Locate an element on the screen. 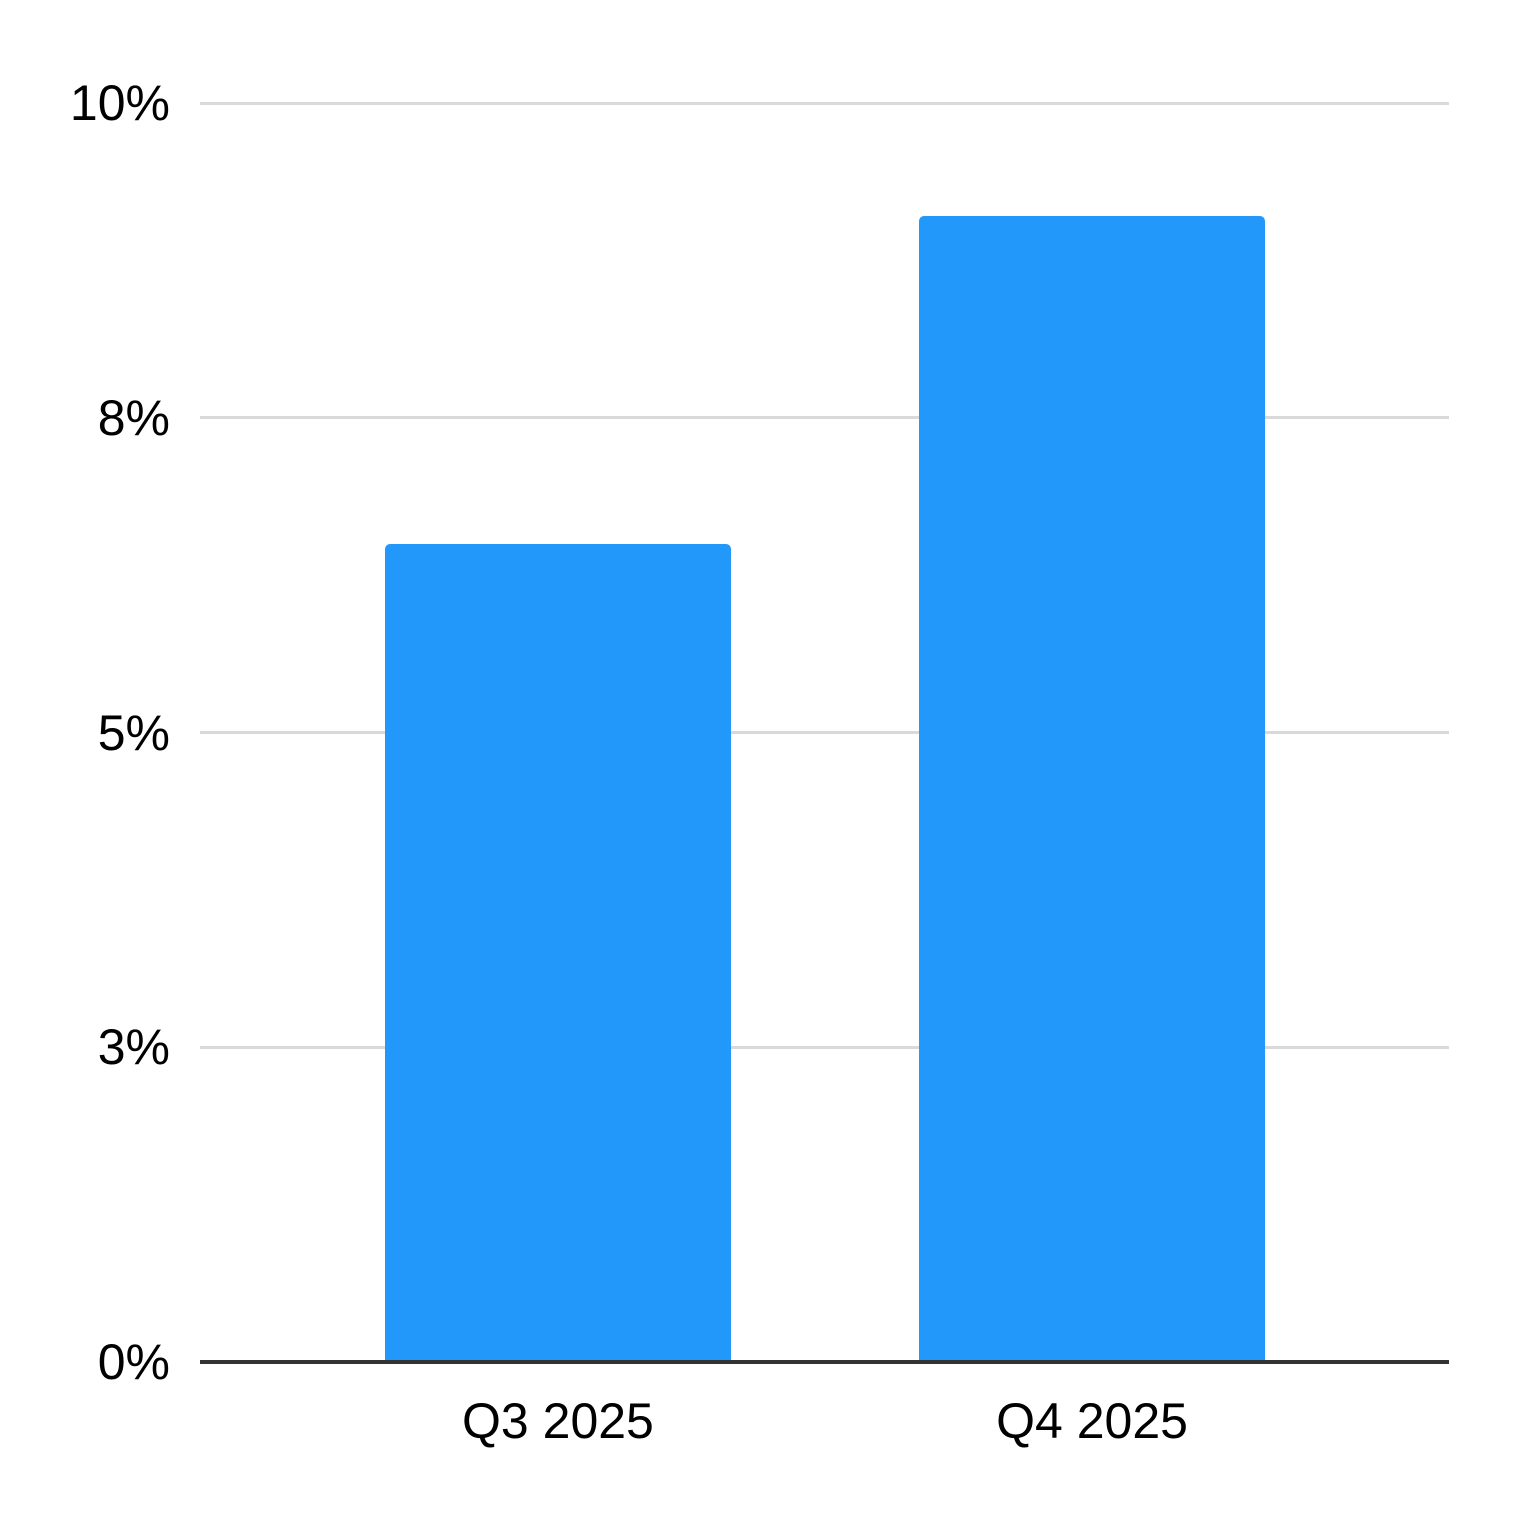  y-tick-label: 0% is located at coordinates (133, 1362).